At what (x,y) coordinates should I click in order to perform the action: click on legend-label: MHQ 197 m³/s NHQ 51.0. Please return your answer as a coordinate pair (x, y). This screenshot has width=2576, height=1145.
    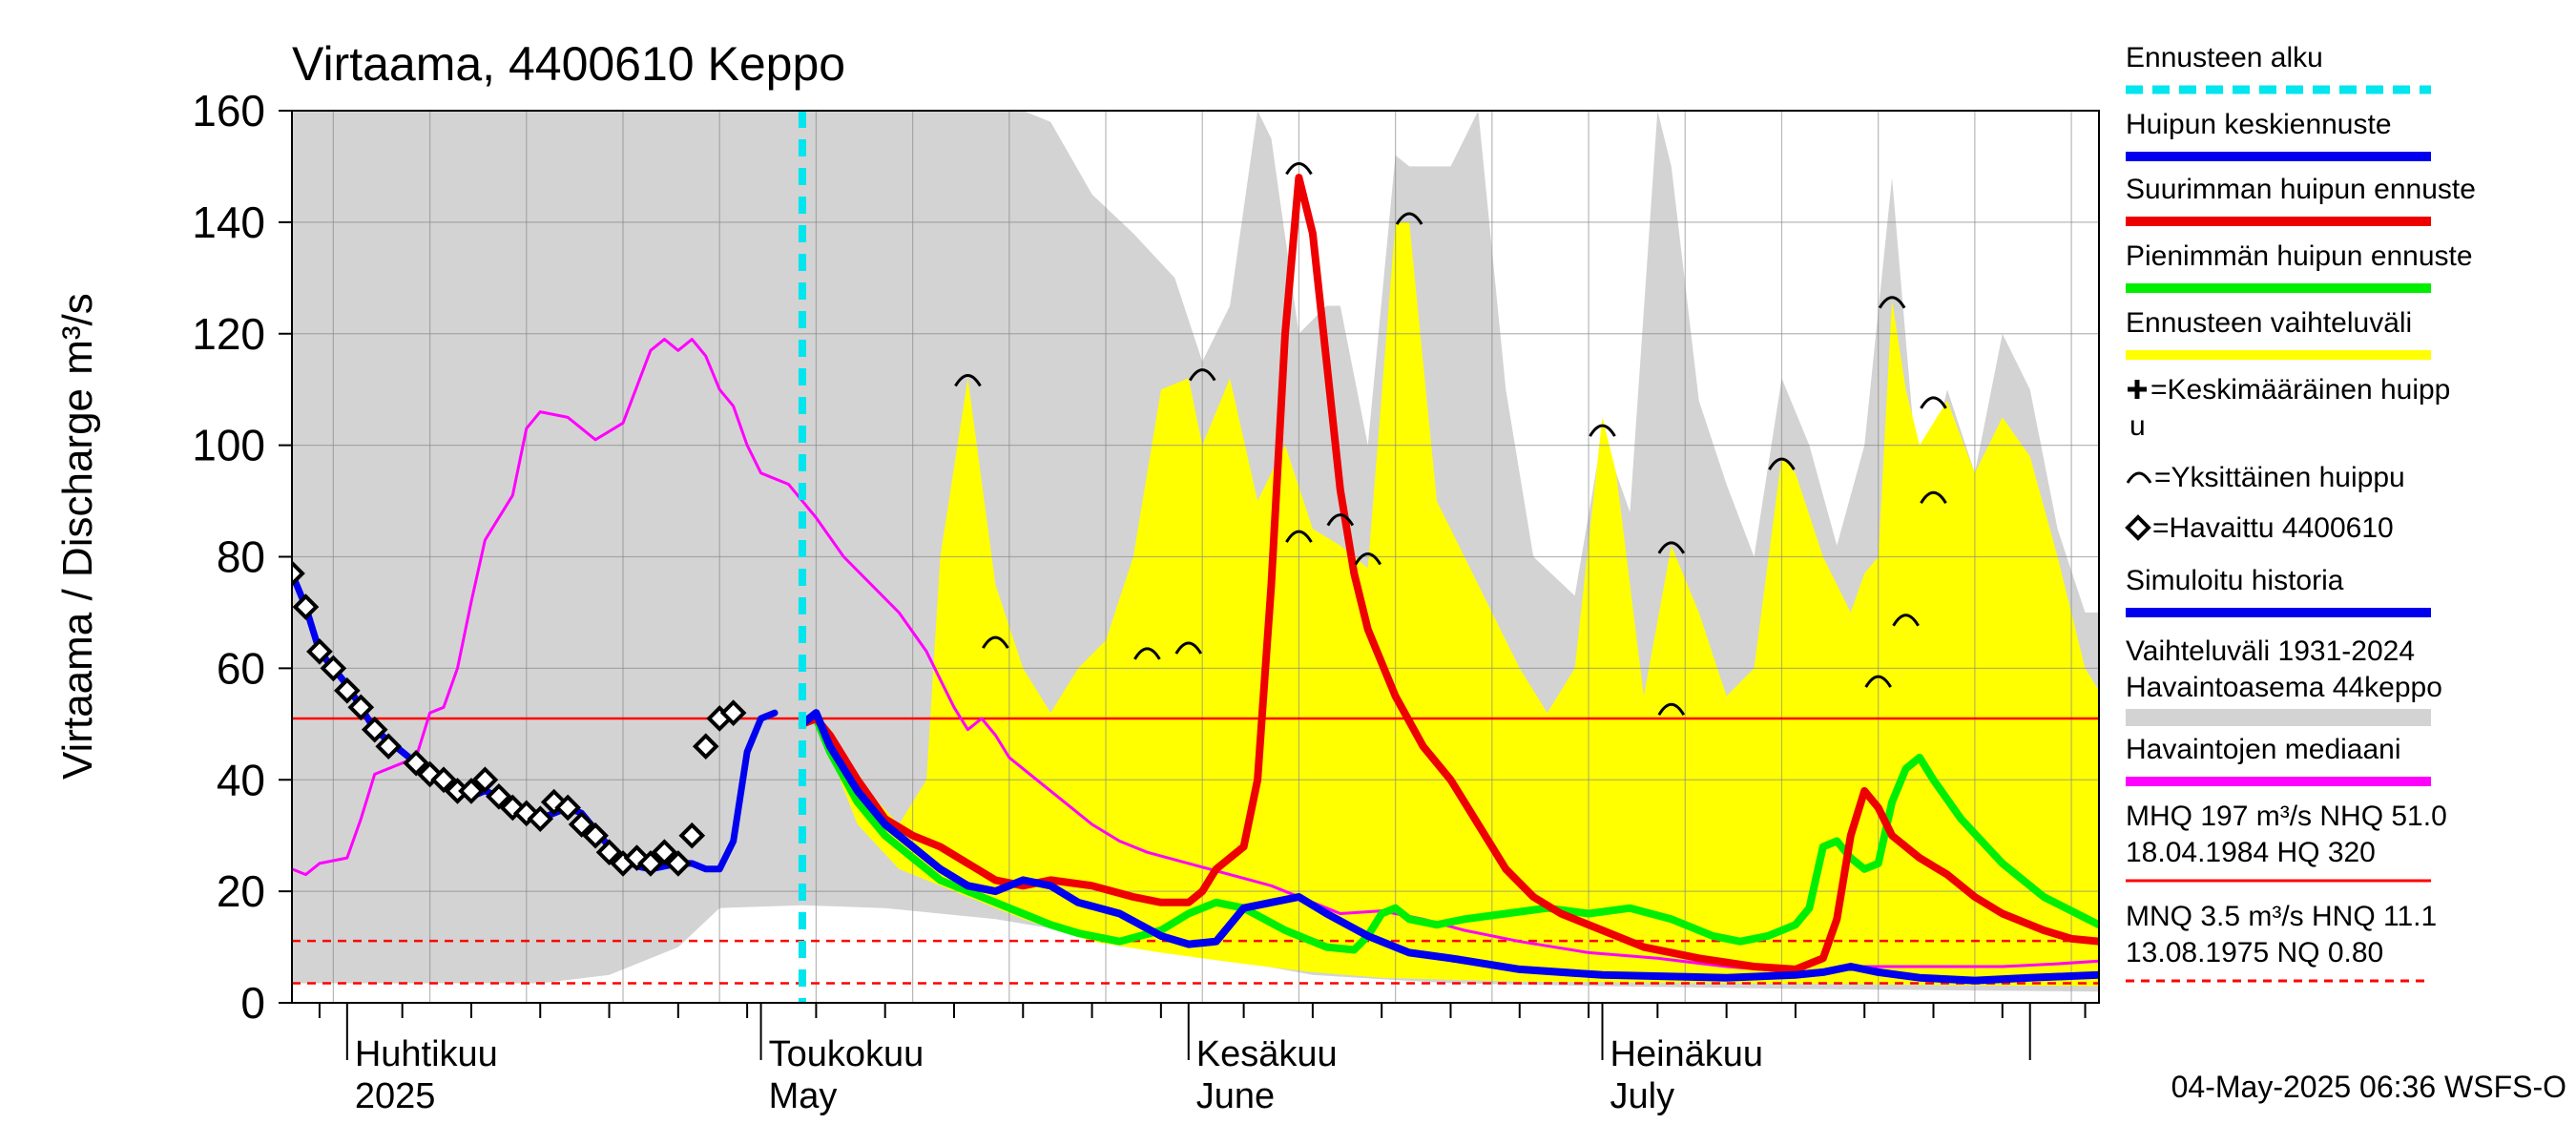
    Looking at the image, I should click on (2286, 816).